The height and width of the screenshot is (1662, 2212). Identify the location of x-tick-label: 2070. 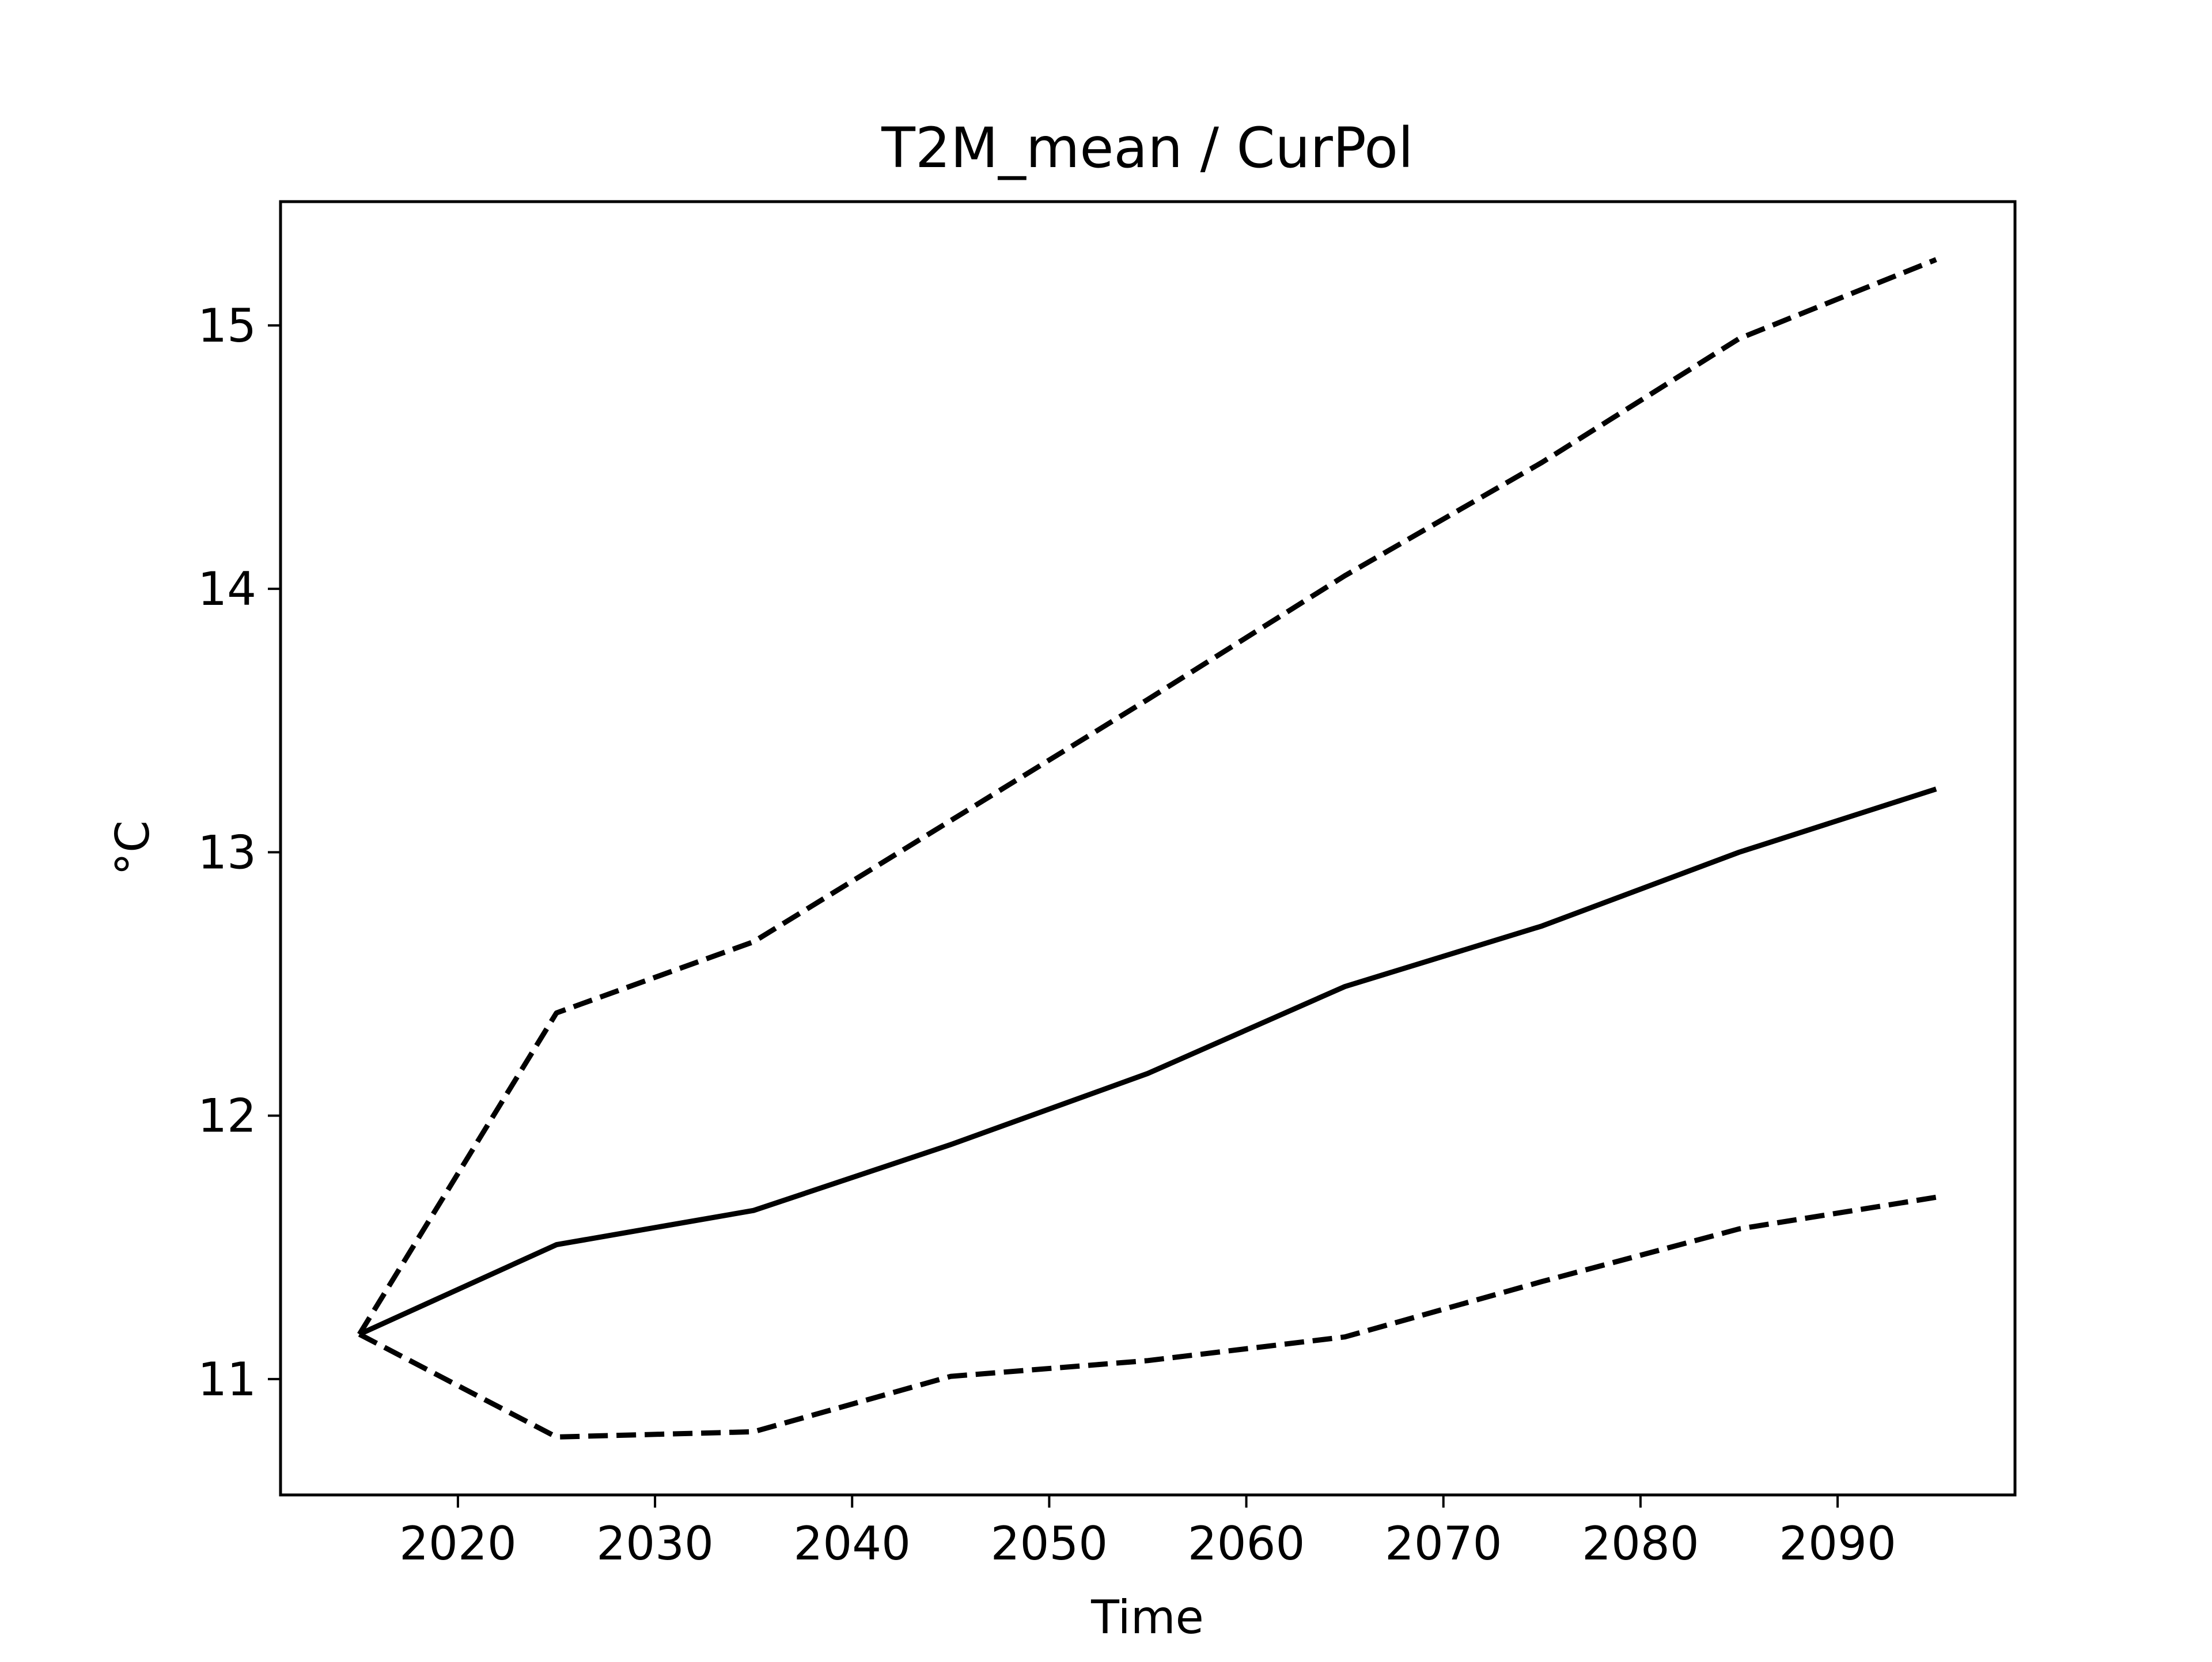
(1443, 1543).